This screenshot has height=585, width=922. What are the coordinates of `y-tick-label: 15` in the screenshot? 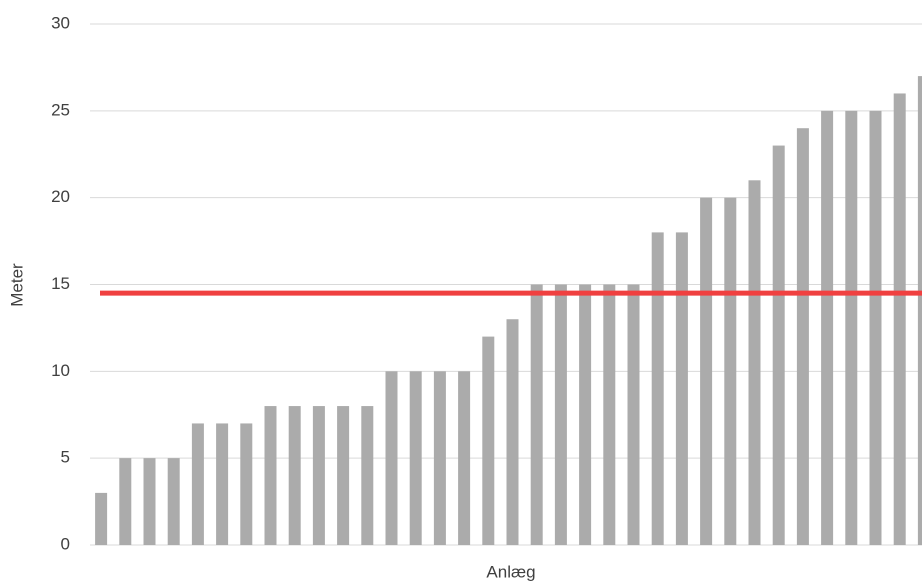 It's located at (60, 283).